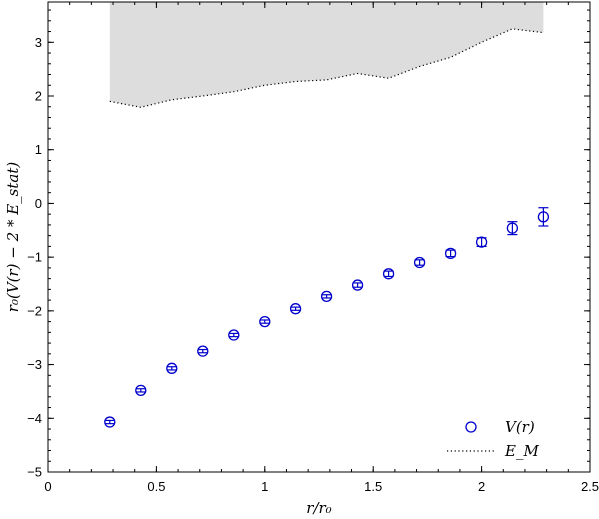  What do you see at coordinates (38, 203) in the screenshot?
I see `y-tick-label: 0` at bounding box center [38, 203].